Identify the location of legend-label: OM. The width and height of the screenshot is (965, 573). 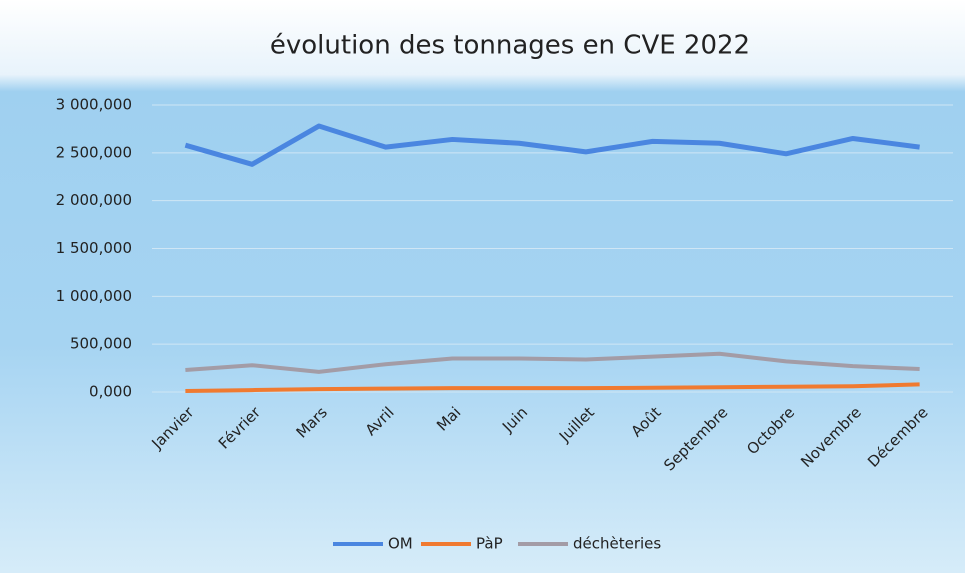
(400, 544).